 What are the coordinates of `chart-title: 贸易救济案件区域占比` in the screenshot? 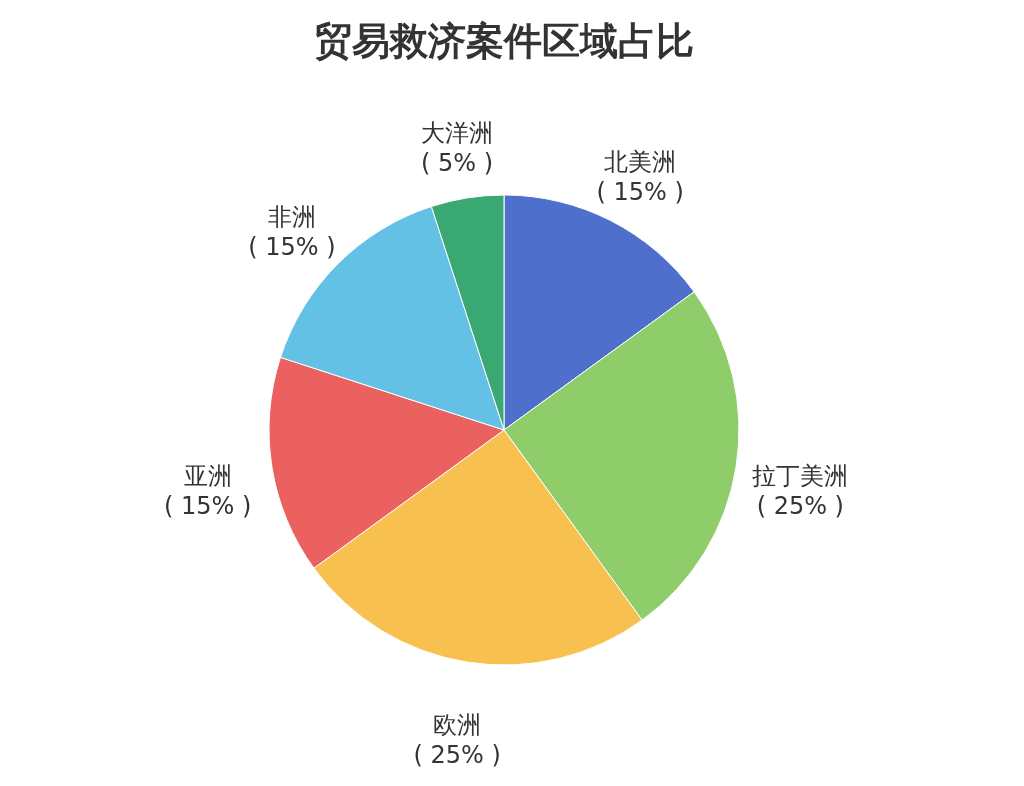 It's located at (504, 41).